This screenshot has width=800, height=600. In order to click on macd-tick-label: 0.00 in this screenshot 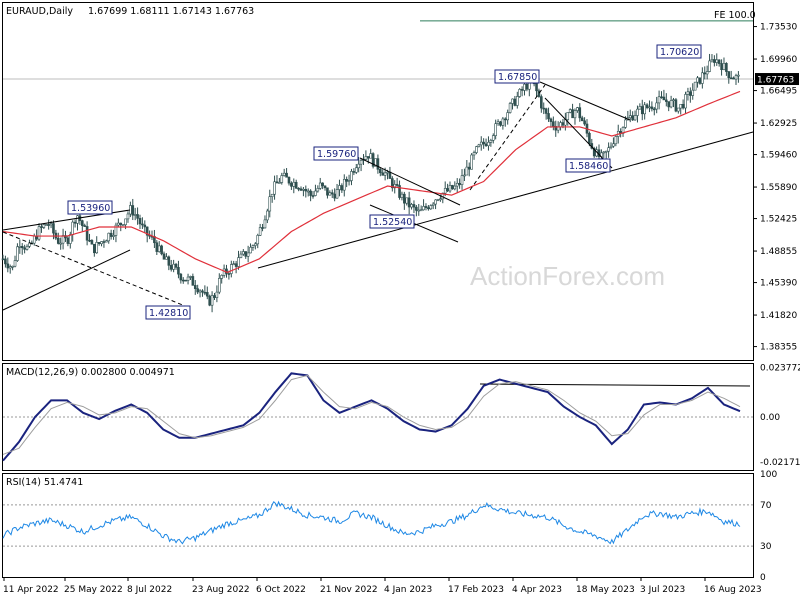, I will do `click(770, 418)`.